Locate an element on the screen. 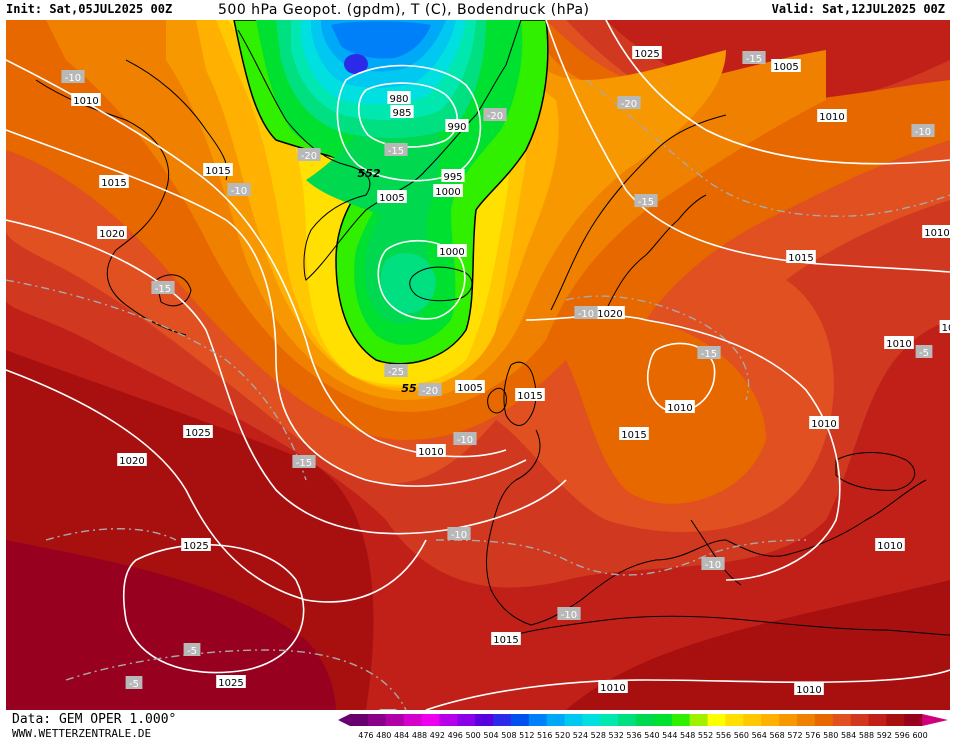 The width and height of the screenshot is (959, 741). pressure-label-text: 1000 is located at coordinates (451, 252).